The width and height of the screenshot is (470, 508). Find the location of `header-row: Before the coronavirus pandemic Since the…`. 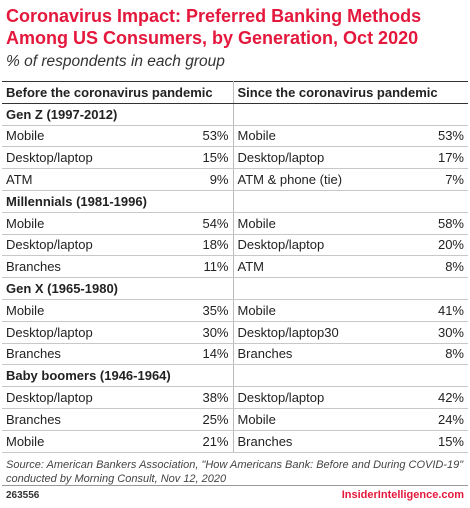

header-row: Before the coronavirus pandemic Since the… is located at coordinates (235, 92).